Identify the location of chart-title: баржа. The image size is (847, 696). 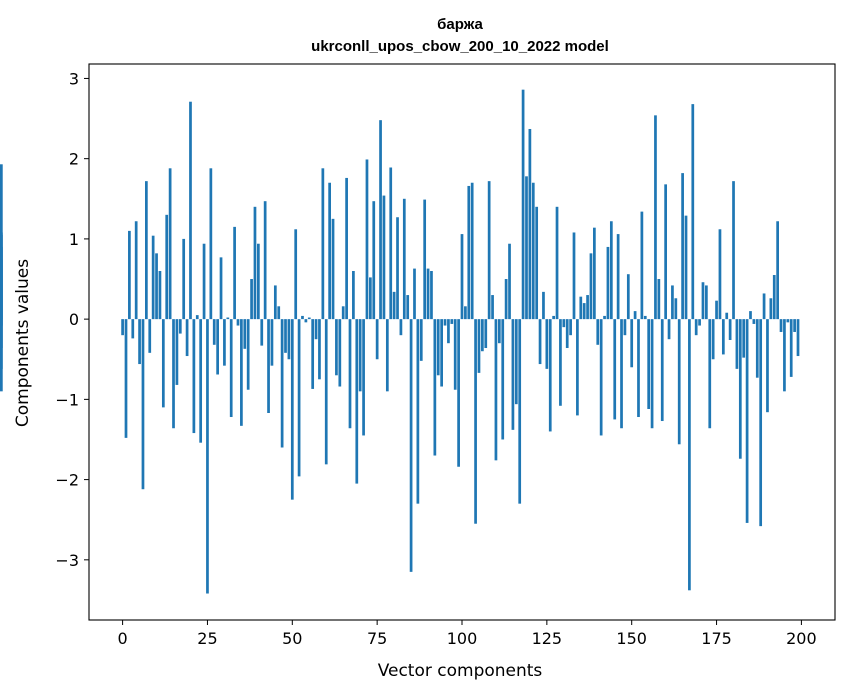
(460, 24).